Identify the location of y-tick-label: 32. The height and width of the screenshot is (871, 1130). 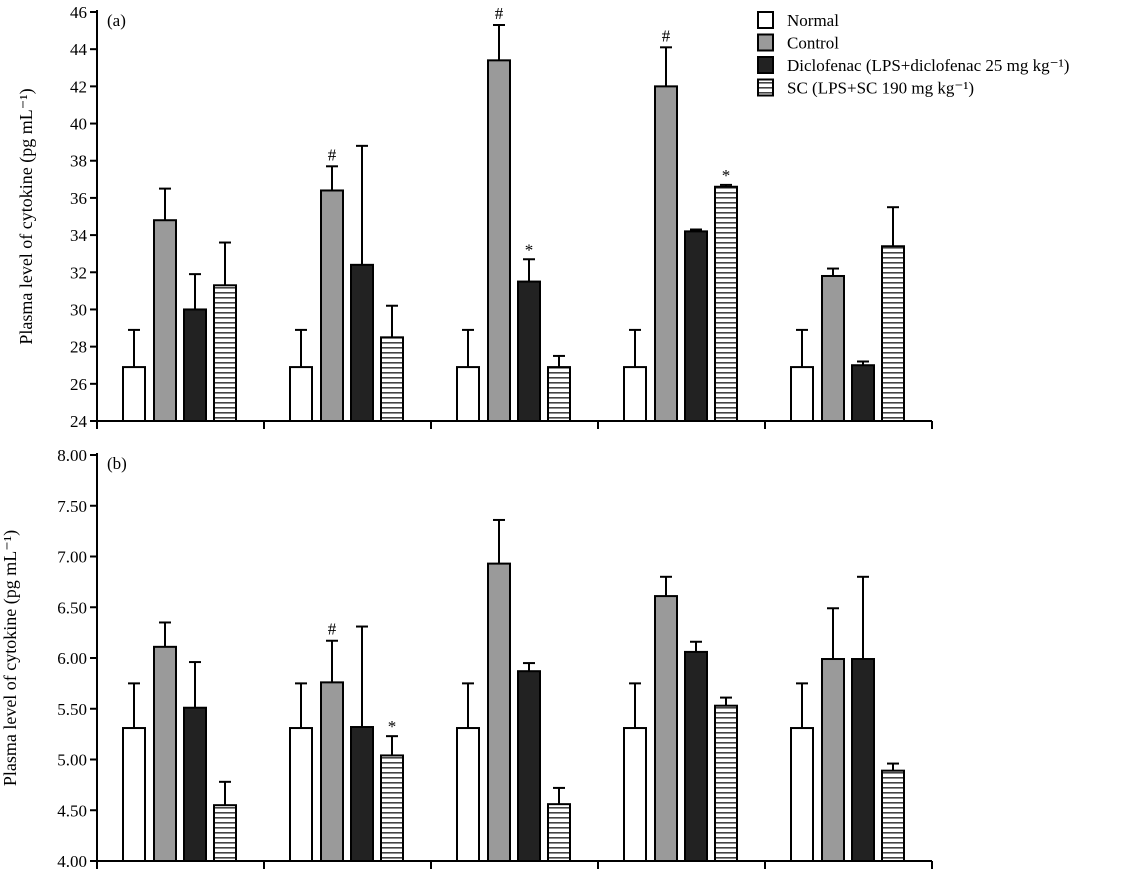
(78, 272).